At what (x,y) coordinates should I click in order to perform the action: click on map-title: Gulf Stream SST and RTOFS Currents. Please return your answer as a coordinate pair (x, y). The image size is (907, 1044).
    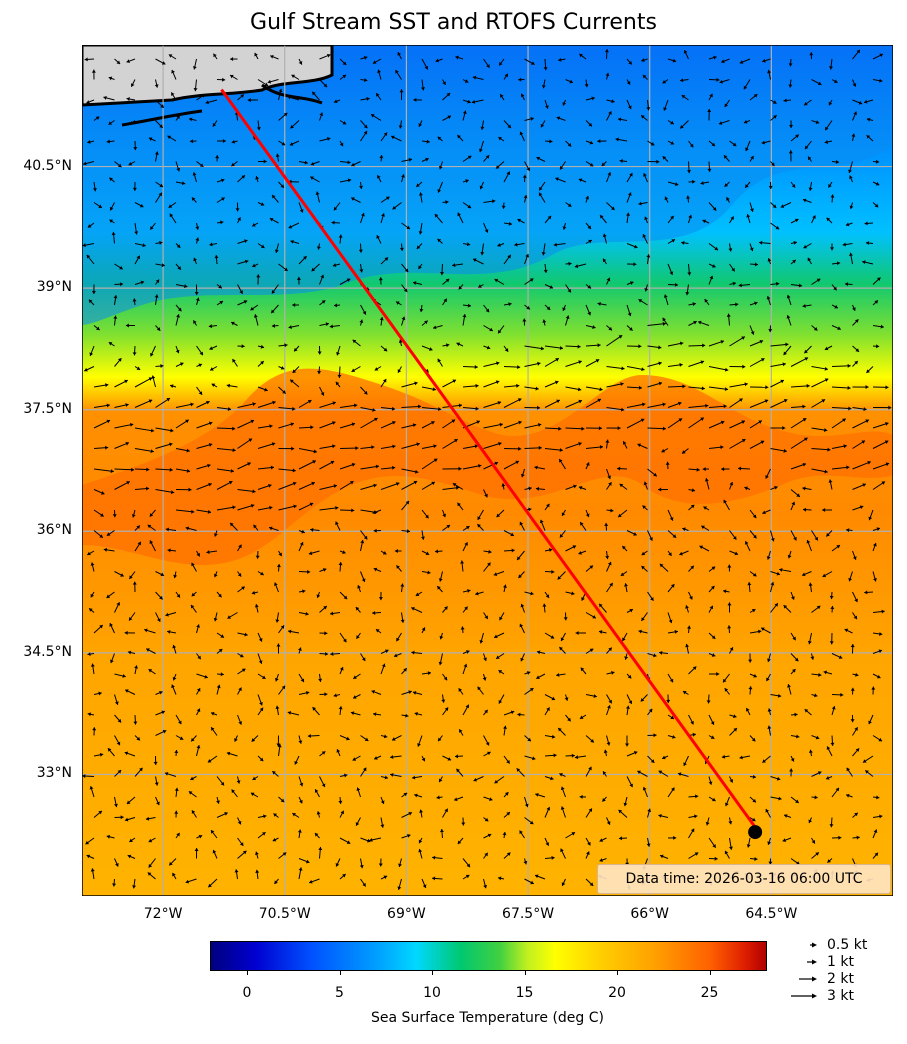
    Looking at the image, I should click on (453, 22).